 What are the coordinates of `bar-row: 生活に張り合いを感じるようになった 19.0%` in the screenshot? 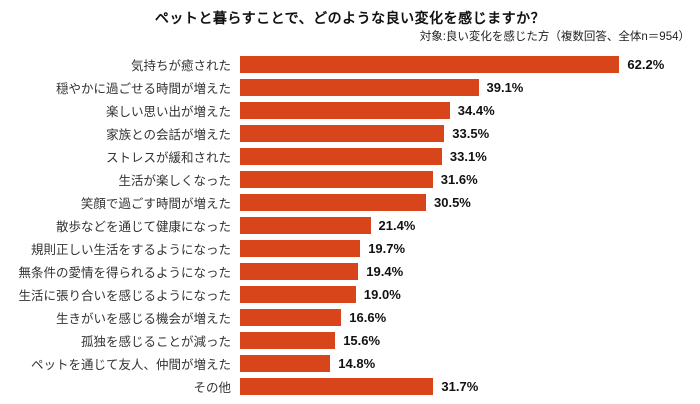 It's located at (350, 294).